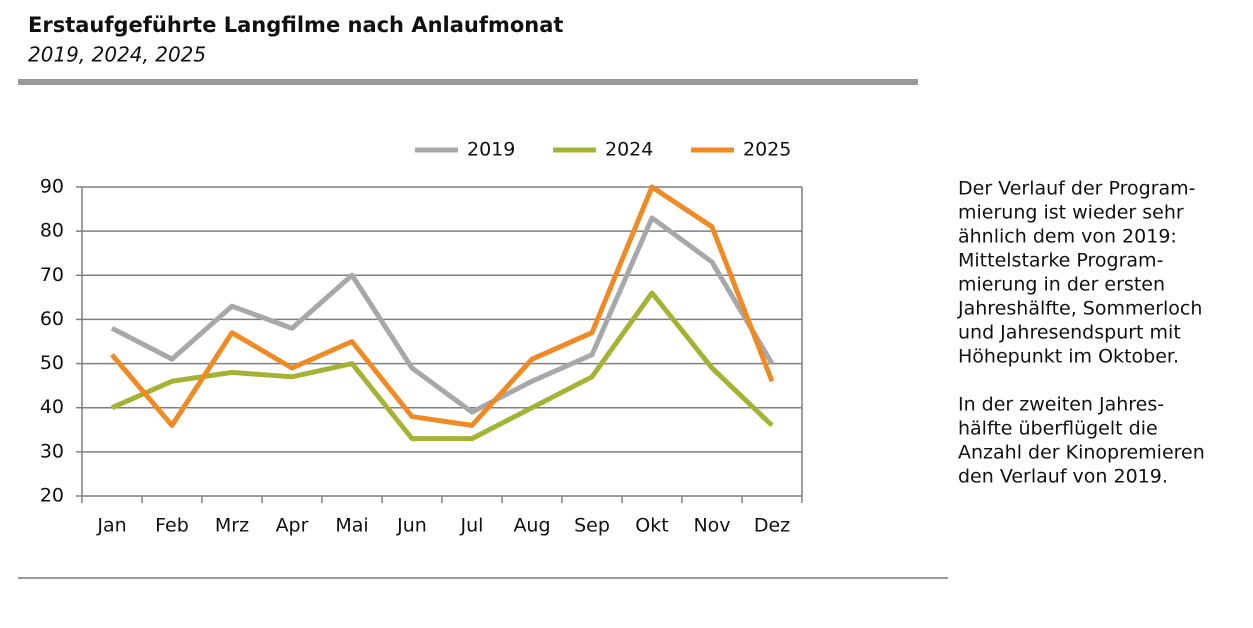 The width and height of the screenshot is (1253, 628). I want to click on legend-label: 2019, so click(491, 150).